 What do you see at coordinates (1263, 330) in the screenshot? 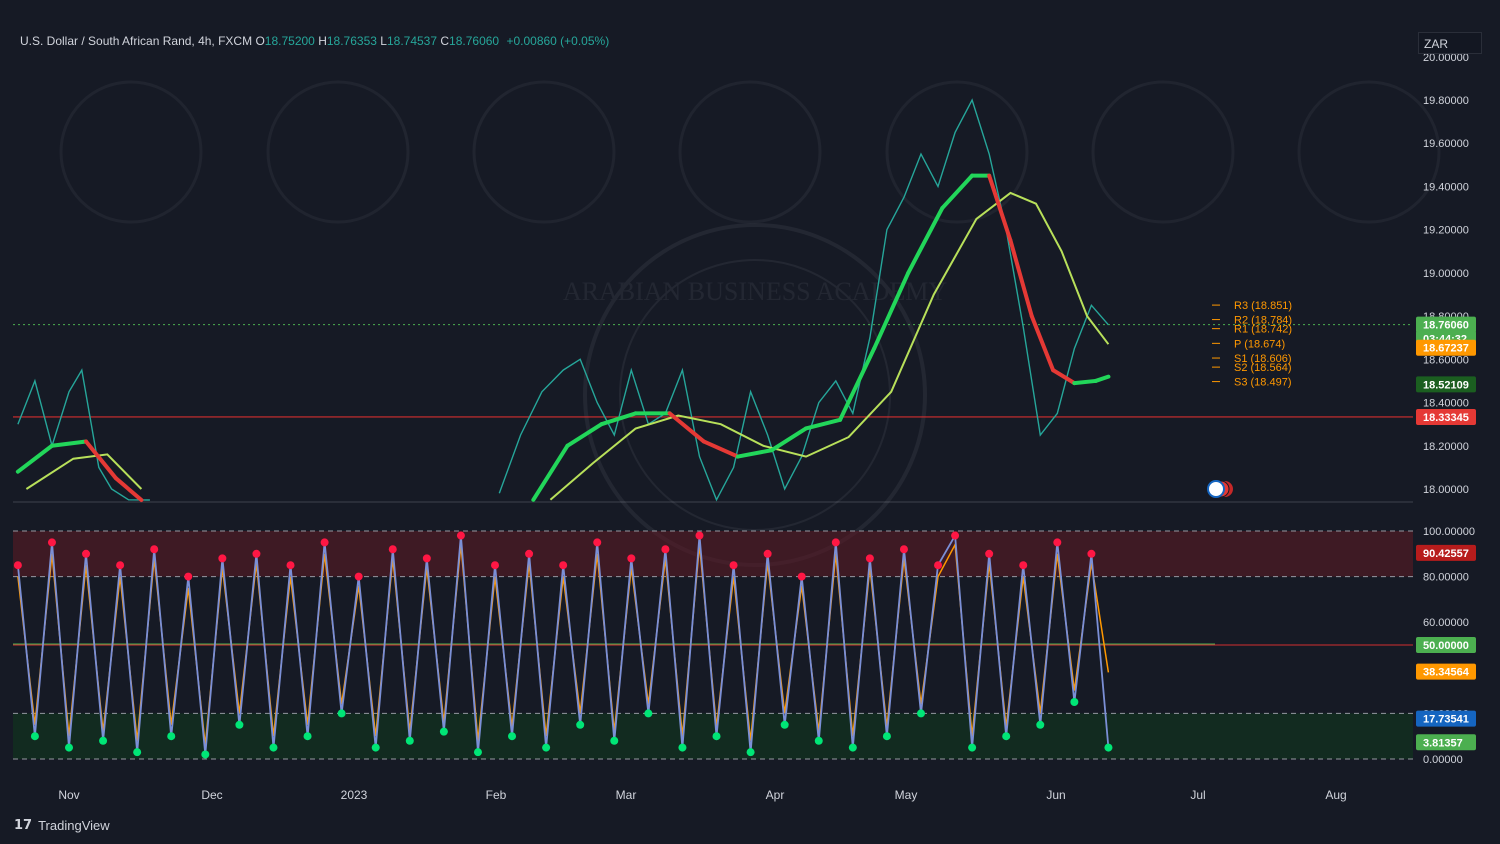
I see `pivot-label: R1 (18.742)` at bounding box center [1263, 330].